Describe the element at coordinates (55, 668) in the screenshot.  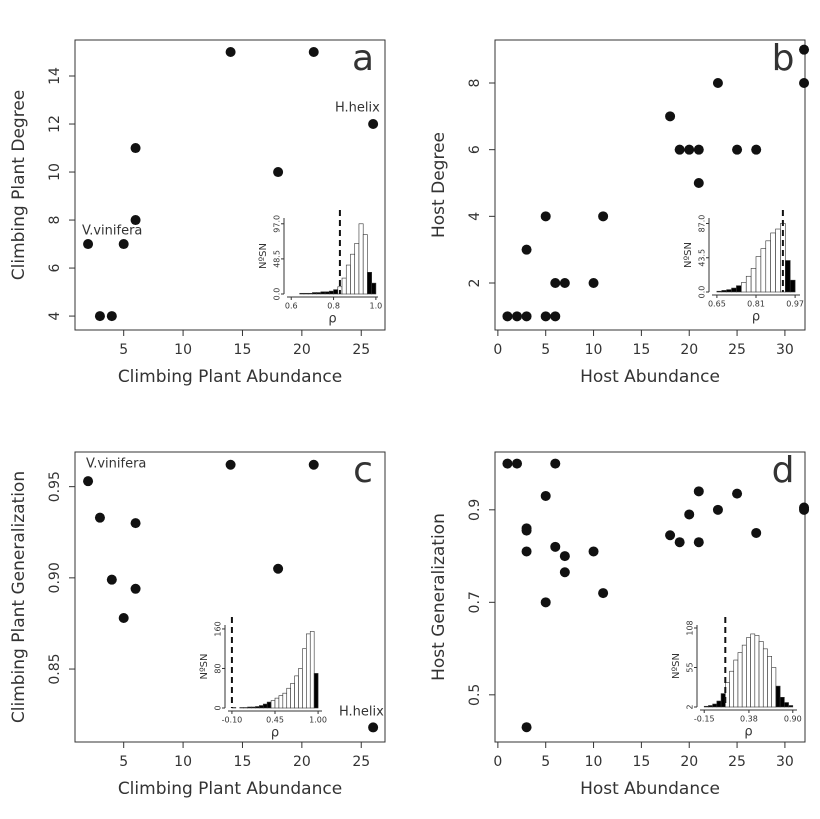
I see `y-tick-label: 0.85` at that location.